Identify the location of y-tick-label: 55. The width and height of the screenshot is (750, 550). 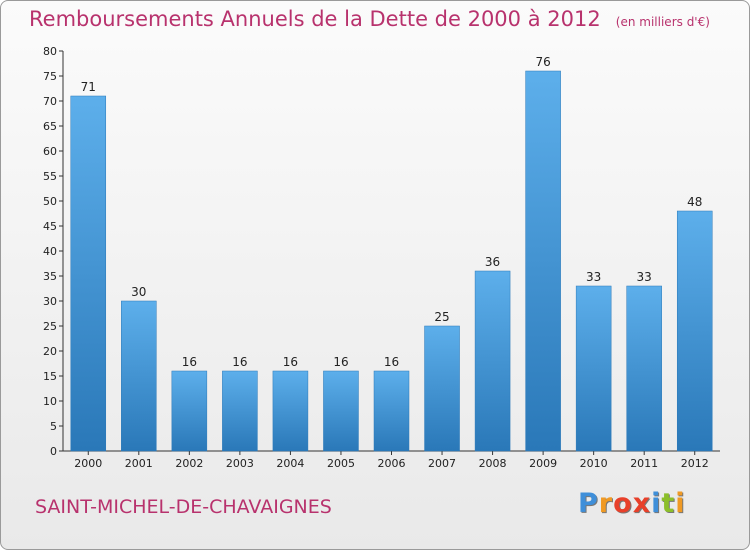
(50, 176).